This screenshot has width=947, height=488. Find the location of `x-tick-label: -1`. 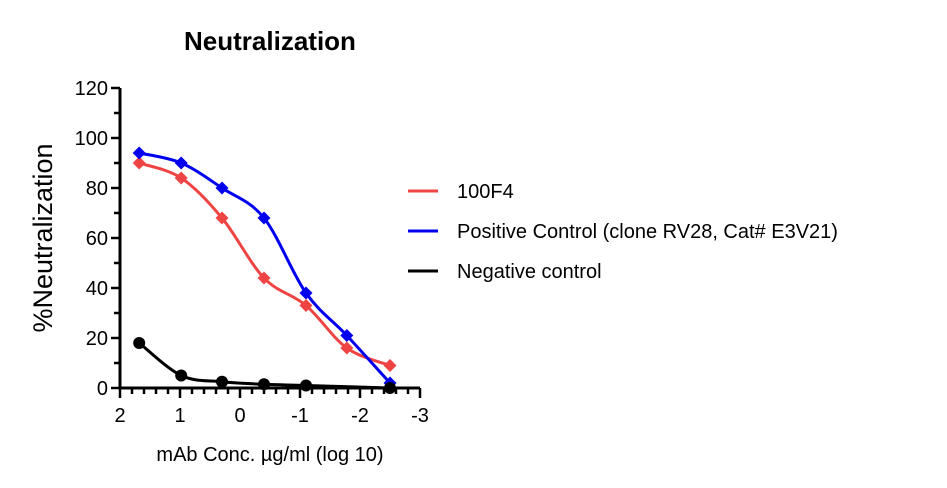

x-tick-label: -1 is located at coordinates (300, 416).